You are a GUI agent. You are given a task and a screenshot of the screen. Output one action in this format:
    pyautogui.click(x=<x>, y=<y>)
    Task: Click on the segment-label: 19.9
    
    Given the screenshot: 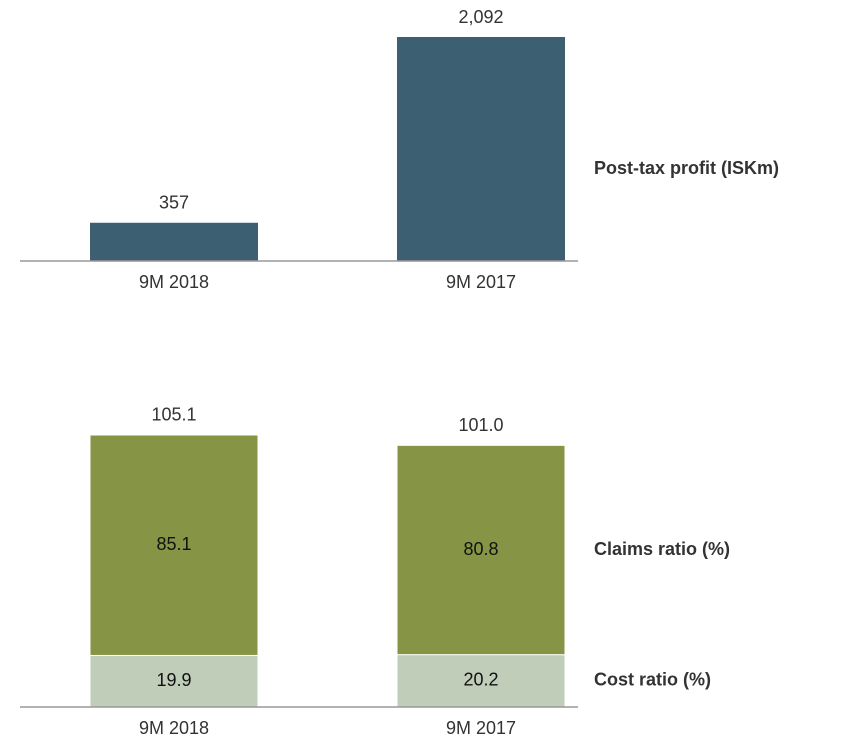 What is the action you would take?
    pyautogui.click(x=173, y=680)
    